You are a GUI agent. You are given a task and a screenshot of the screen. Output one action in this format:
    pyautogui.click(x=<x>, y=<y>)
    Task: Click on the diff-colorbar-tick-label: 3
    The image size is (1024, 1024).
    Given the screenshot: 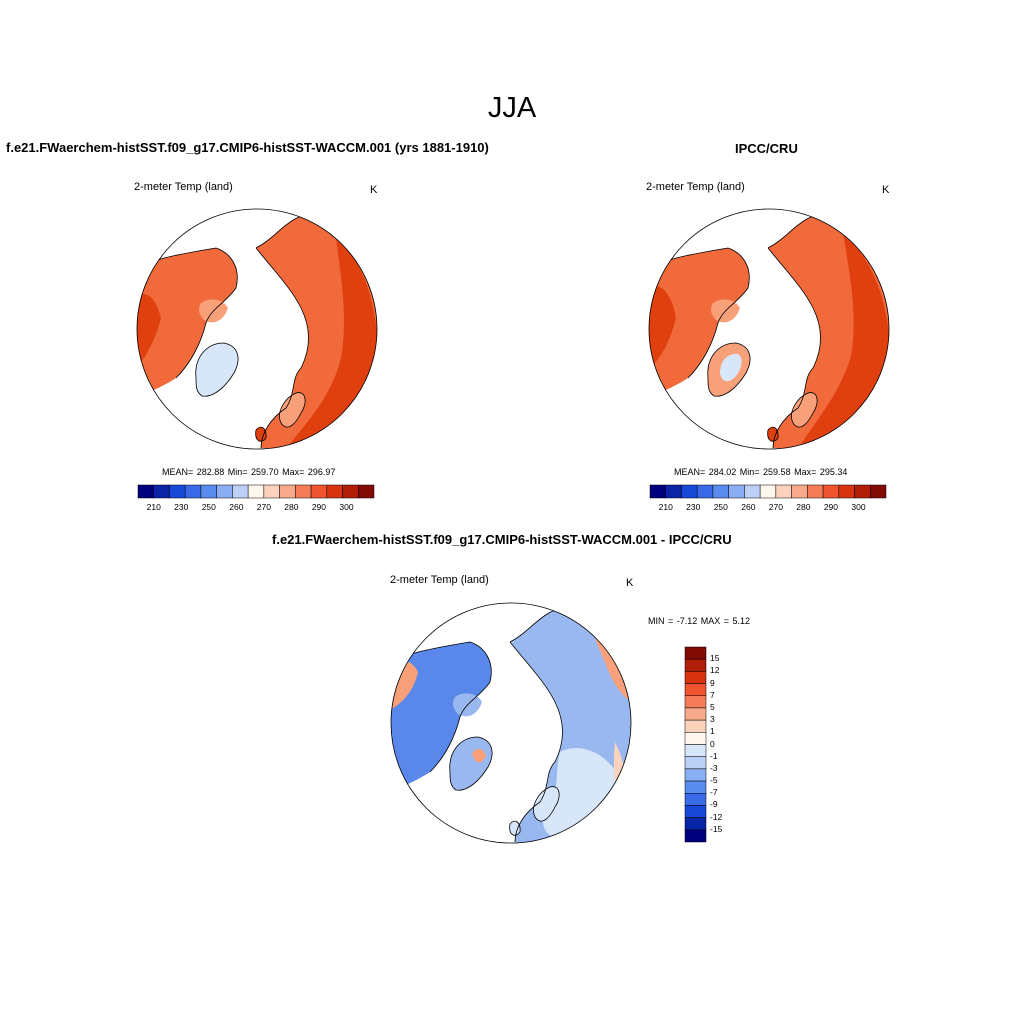 What is the action you would take?
    pyautogui.click(x=712, y=719)
    